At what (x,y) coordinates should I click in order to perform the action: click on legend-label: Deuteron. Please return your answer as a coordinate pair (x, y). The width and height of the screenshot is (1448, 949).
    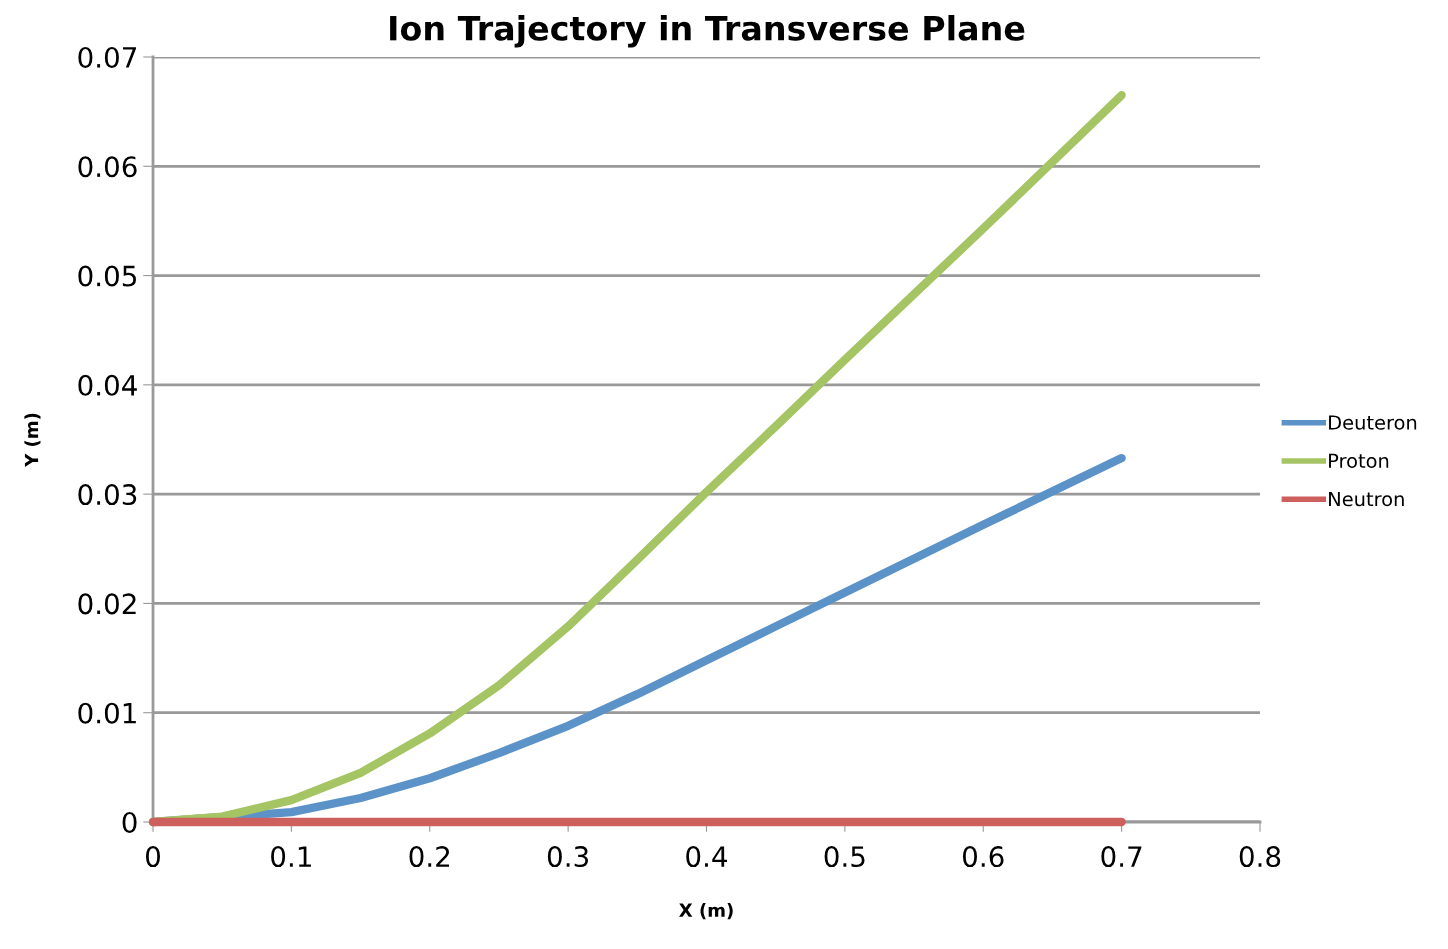
    Looking at the image, I should click on (1373, 422).